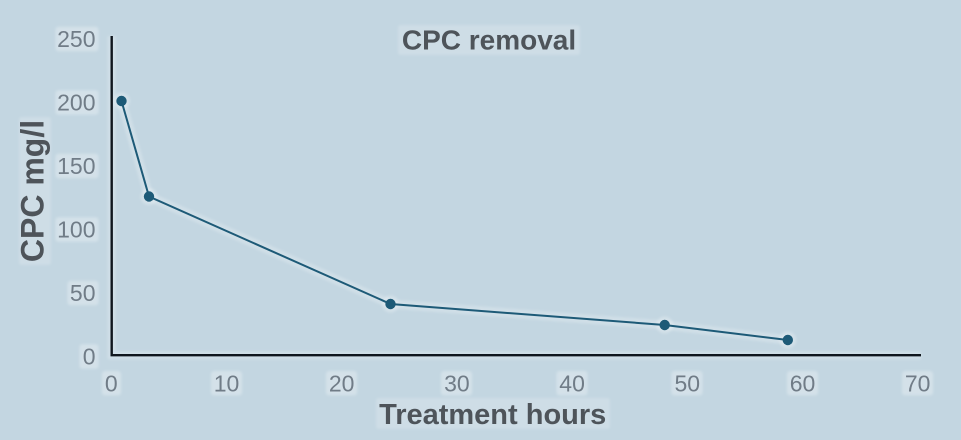 The height and width of the screenshot is (440, 961). I want to click on svg-text: 60, so click(803, 384).